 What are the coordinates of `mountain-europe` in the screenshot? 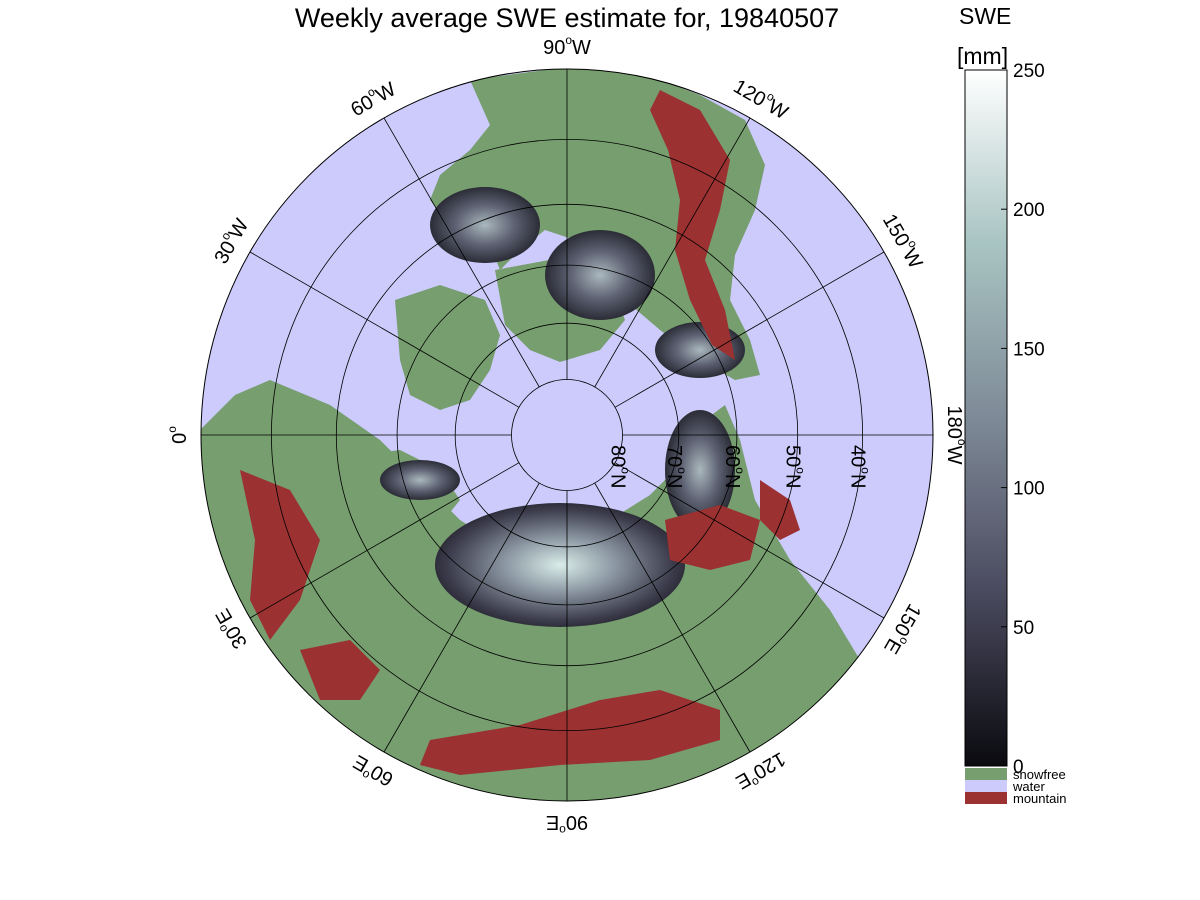 It's located at (280, 555).